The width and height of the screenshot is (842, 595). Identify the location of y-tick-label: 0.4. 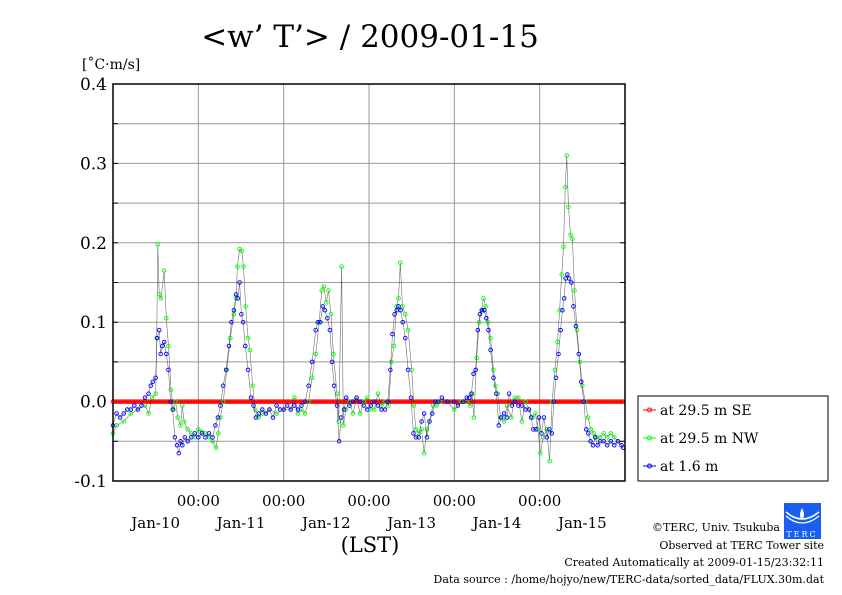
(93, 85).